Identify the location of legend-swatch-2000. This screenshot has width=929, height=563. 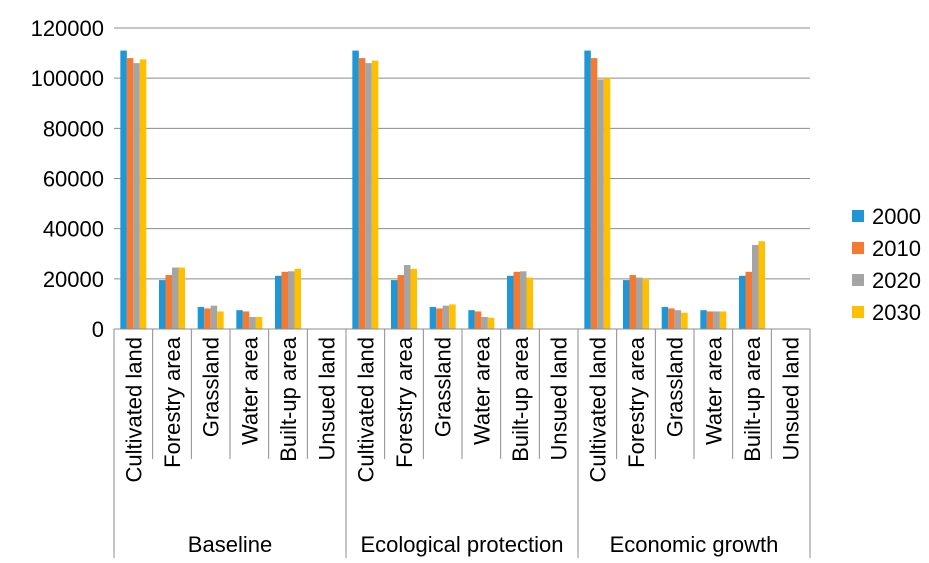
(858, 216).